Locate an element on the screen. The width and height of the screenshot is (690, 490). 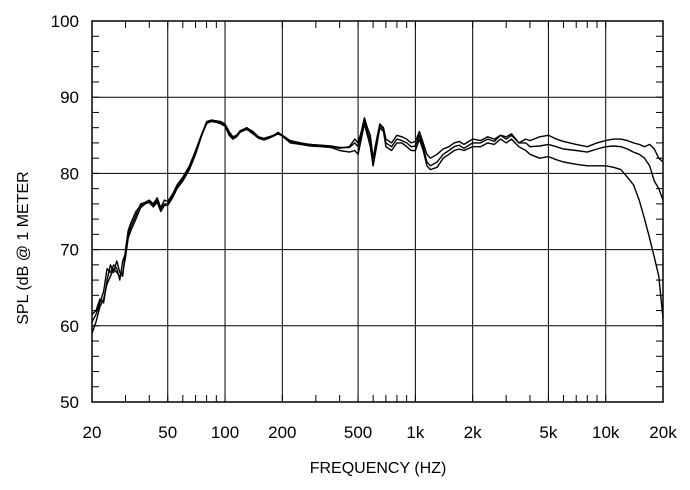
y-tick-label: 90 is located at coordinates (69, 97).